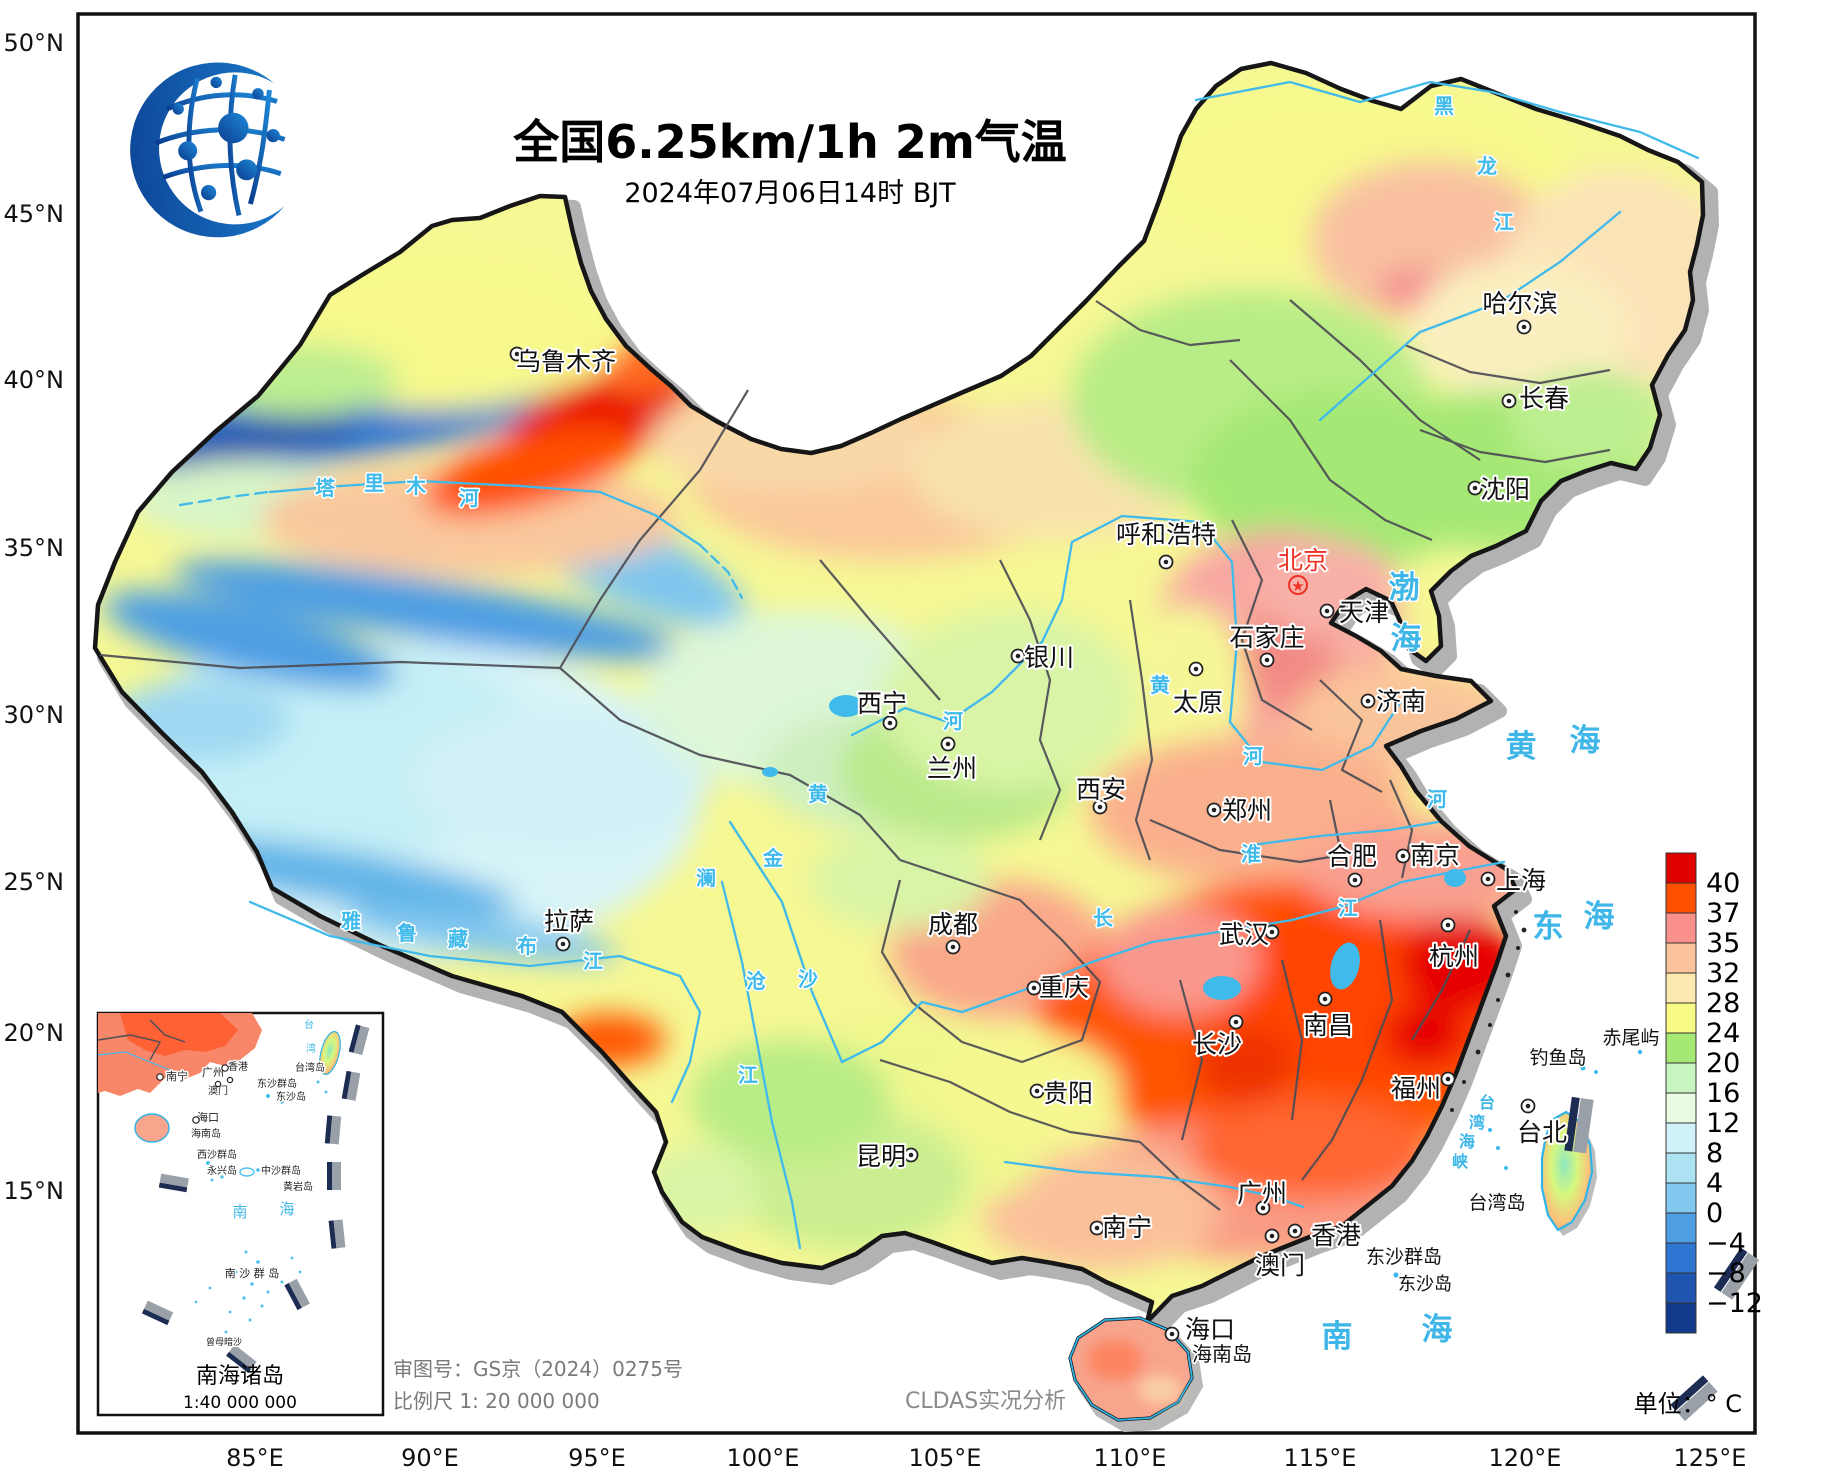 The image size is (1840, 1481). I want to click on globe-network-icon, so click(208, 150).